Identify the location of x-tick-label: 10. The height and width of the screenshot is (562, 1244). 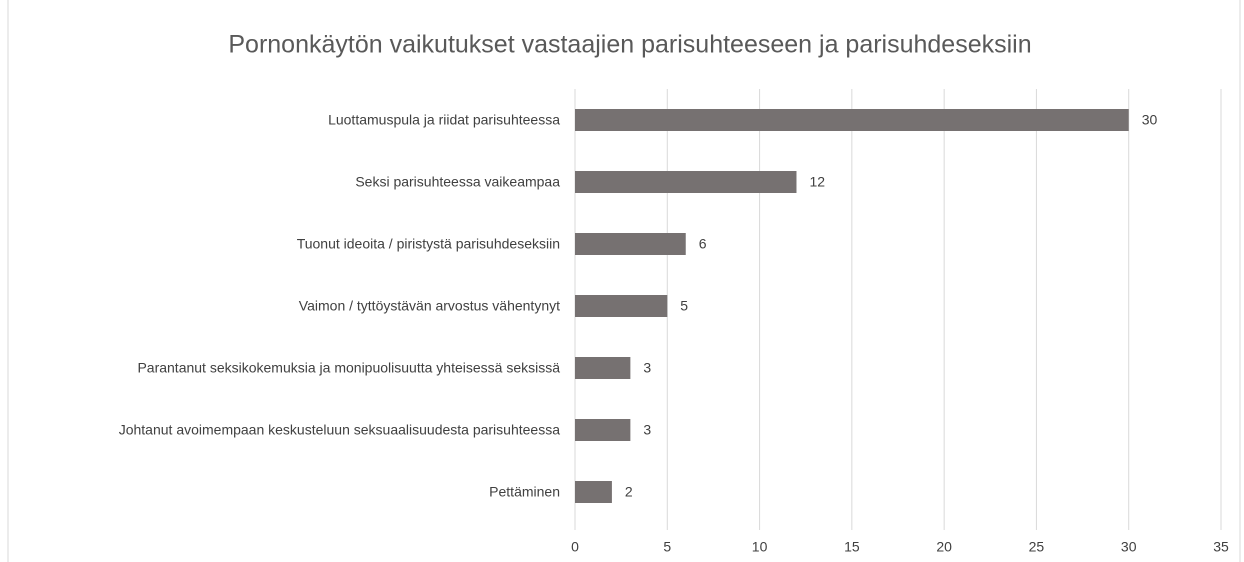
(760, 547).